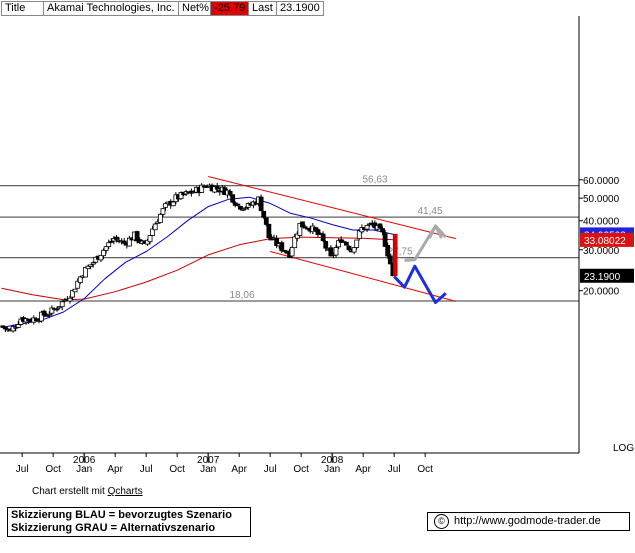 Image resolution: width=635 pixels, height=553 pixels. I want to click on last-value-text: 23.1900, so click(602, 277).